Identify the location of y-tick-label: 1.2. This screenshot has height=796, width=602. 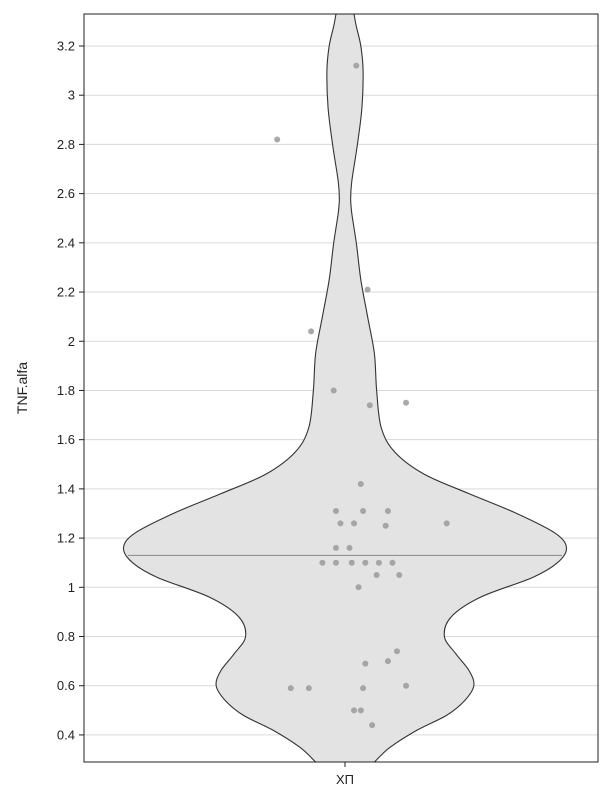
(66, 538).